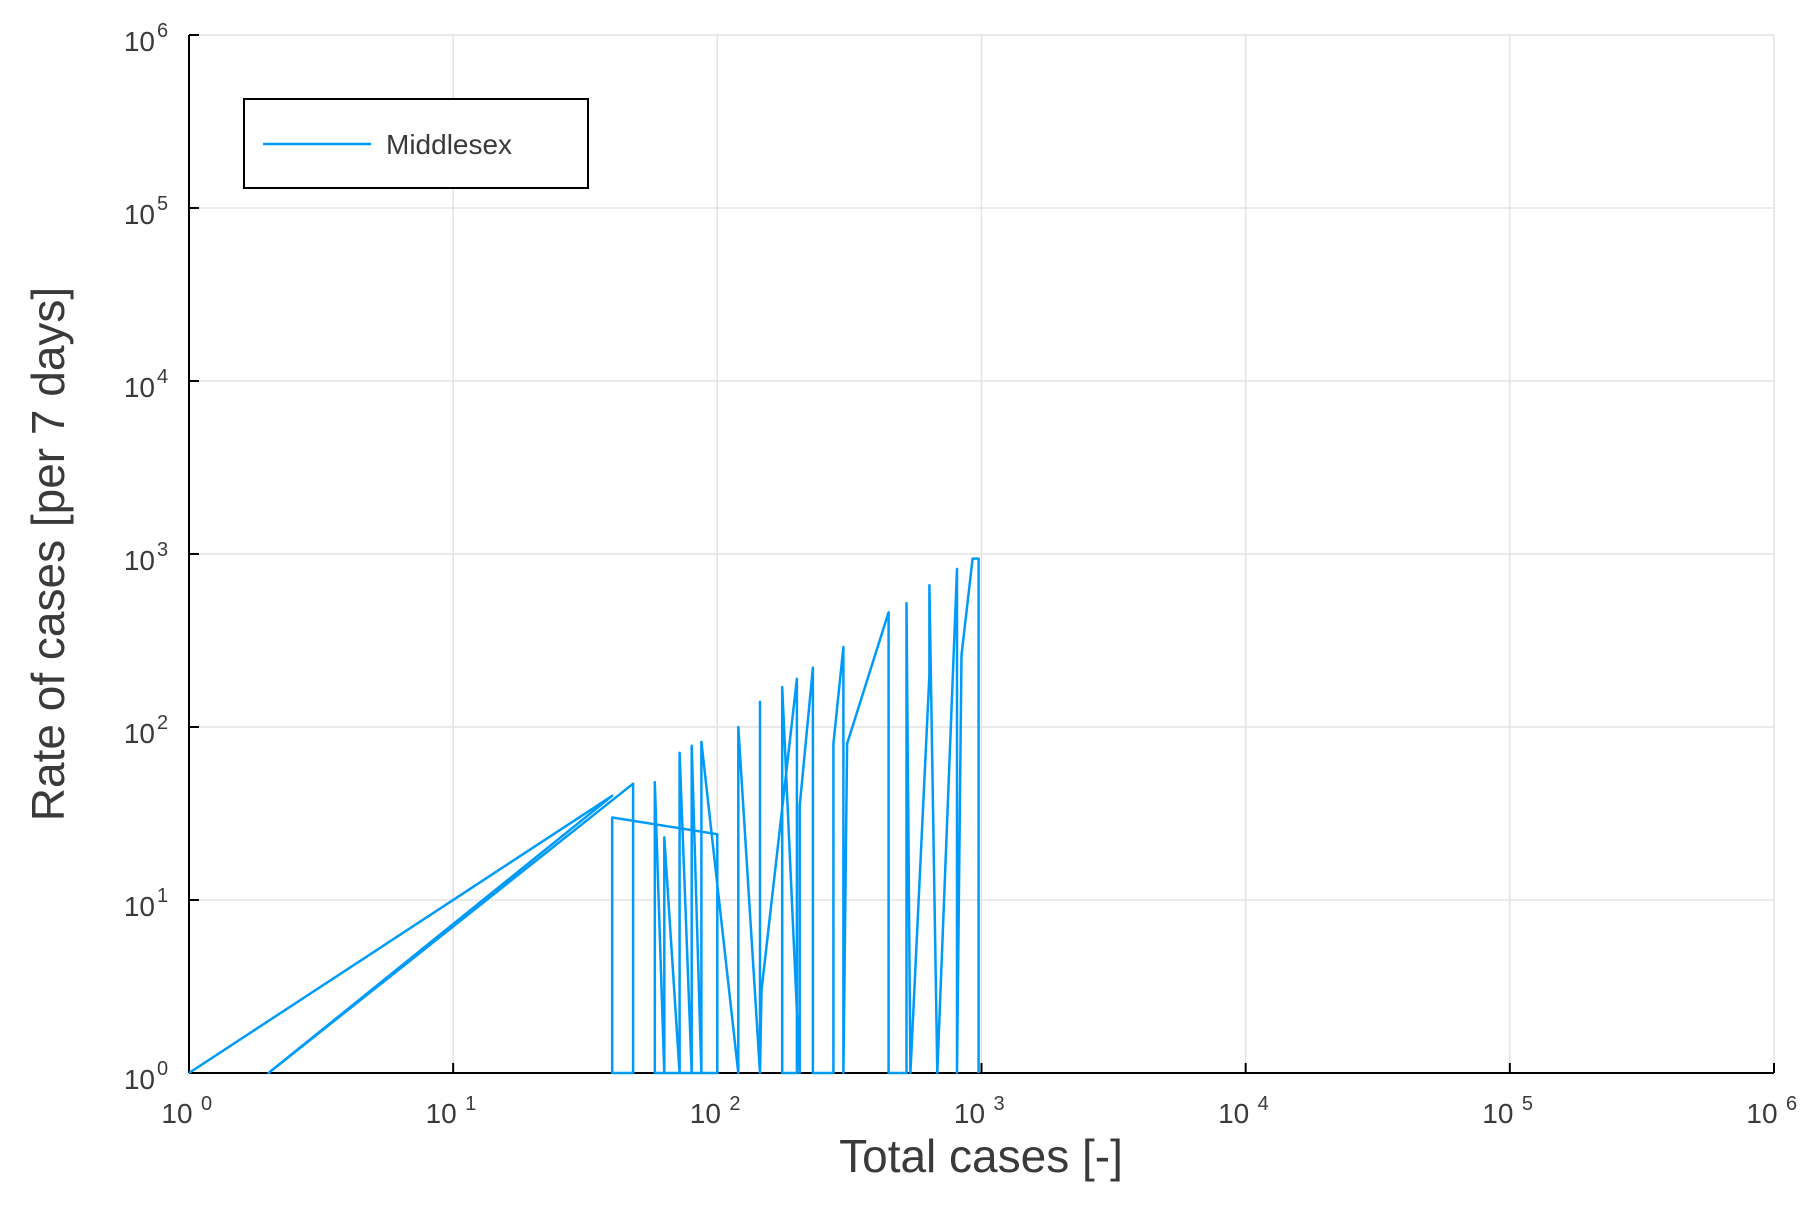 The image size is (1800, 1205). I want to click on x-tick-label: 10 3, so click(979, 1111).